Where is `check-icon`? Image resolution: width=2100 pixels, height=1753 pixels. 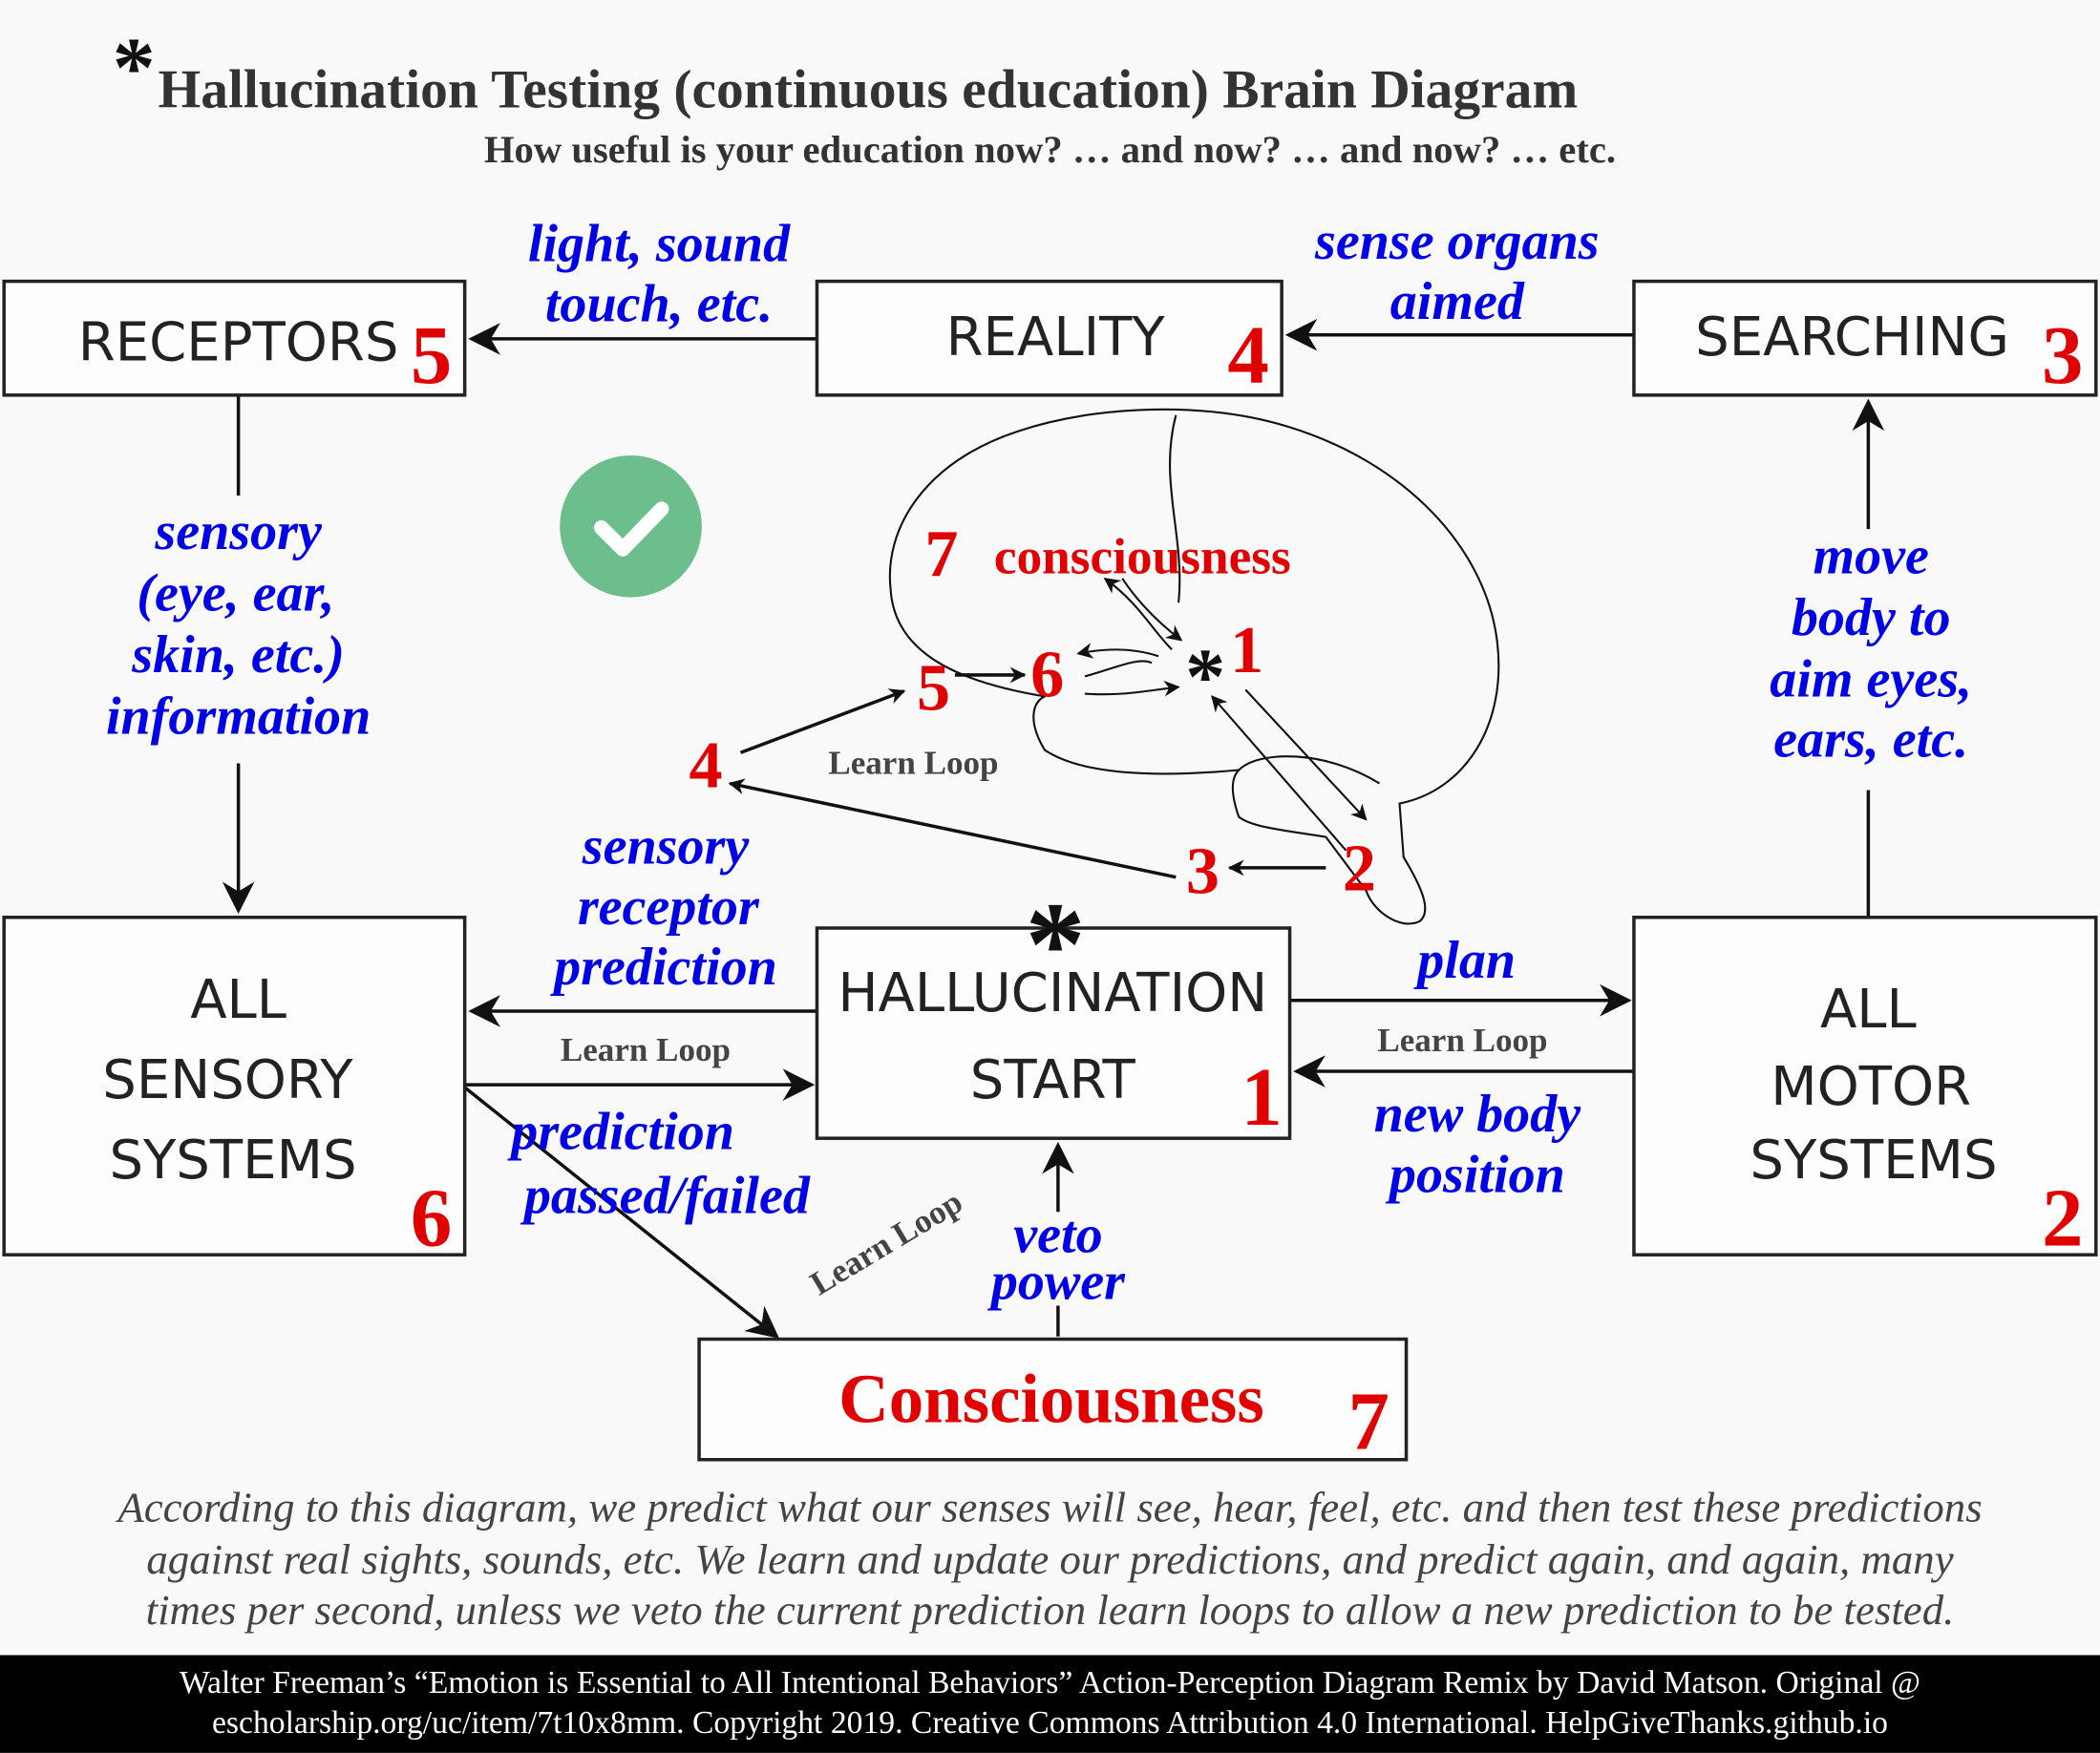 check-icon is located at coordinates (631, 526).